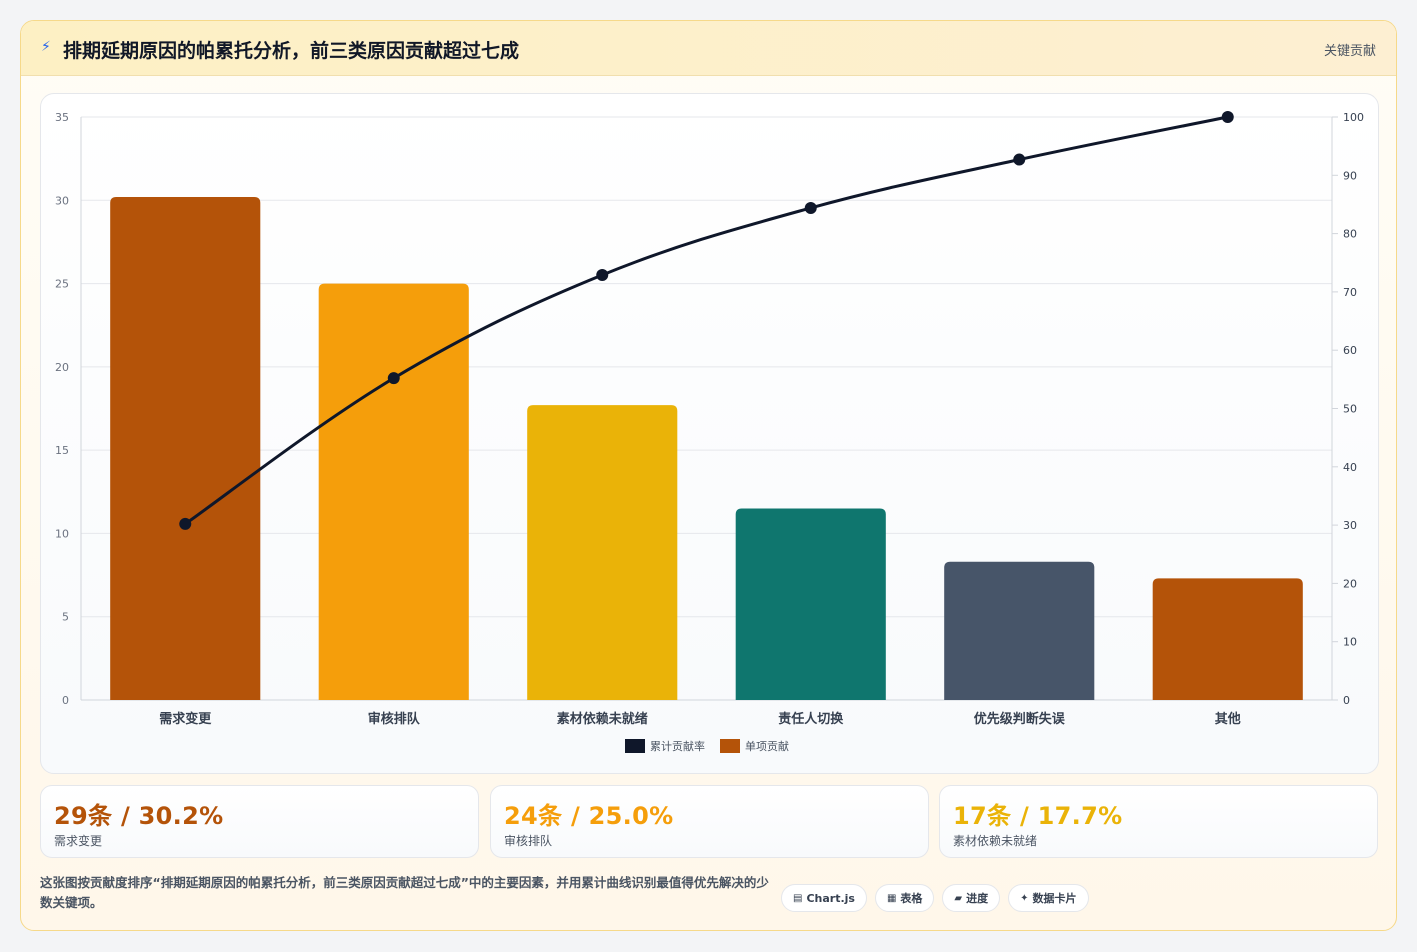 The image size is (1417, 952). Describe the element at coordinates (65, 617) in the screenshot. I see `y-tick-label: 5` at that location.